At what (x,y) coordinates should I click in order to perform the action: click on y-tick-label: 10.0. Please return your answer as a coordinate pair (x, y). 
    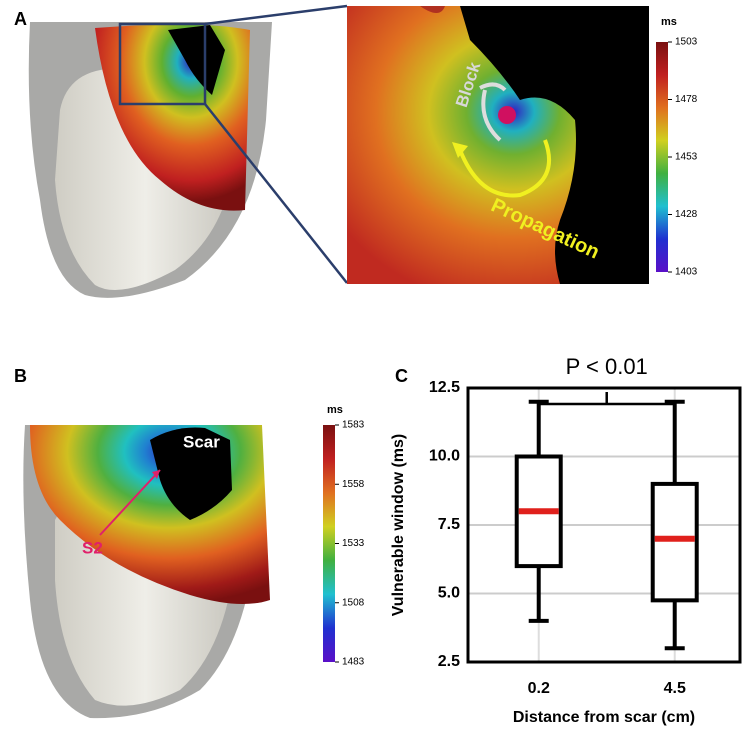
    Looking at the image, I should click on (444, 456).